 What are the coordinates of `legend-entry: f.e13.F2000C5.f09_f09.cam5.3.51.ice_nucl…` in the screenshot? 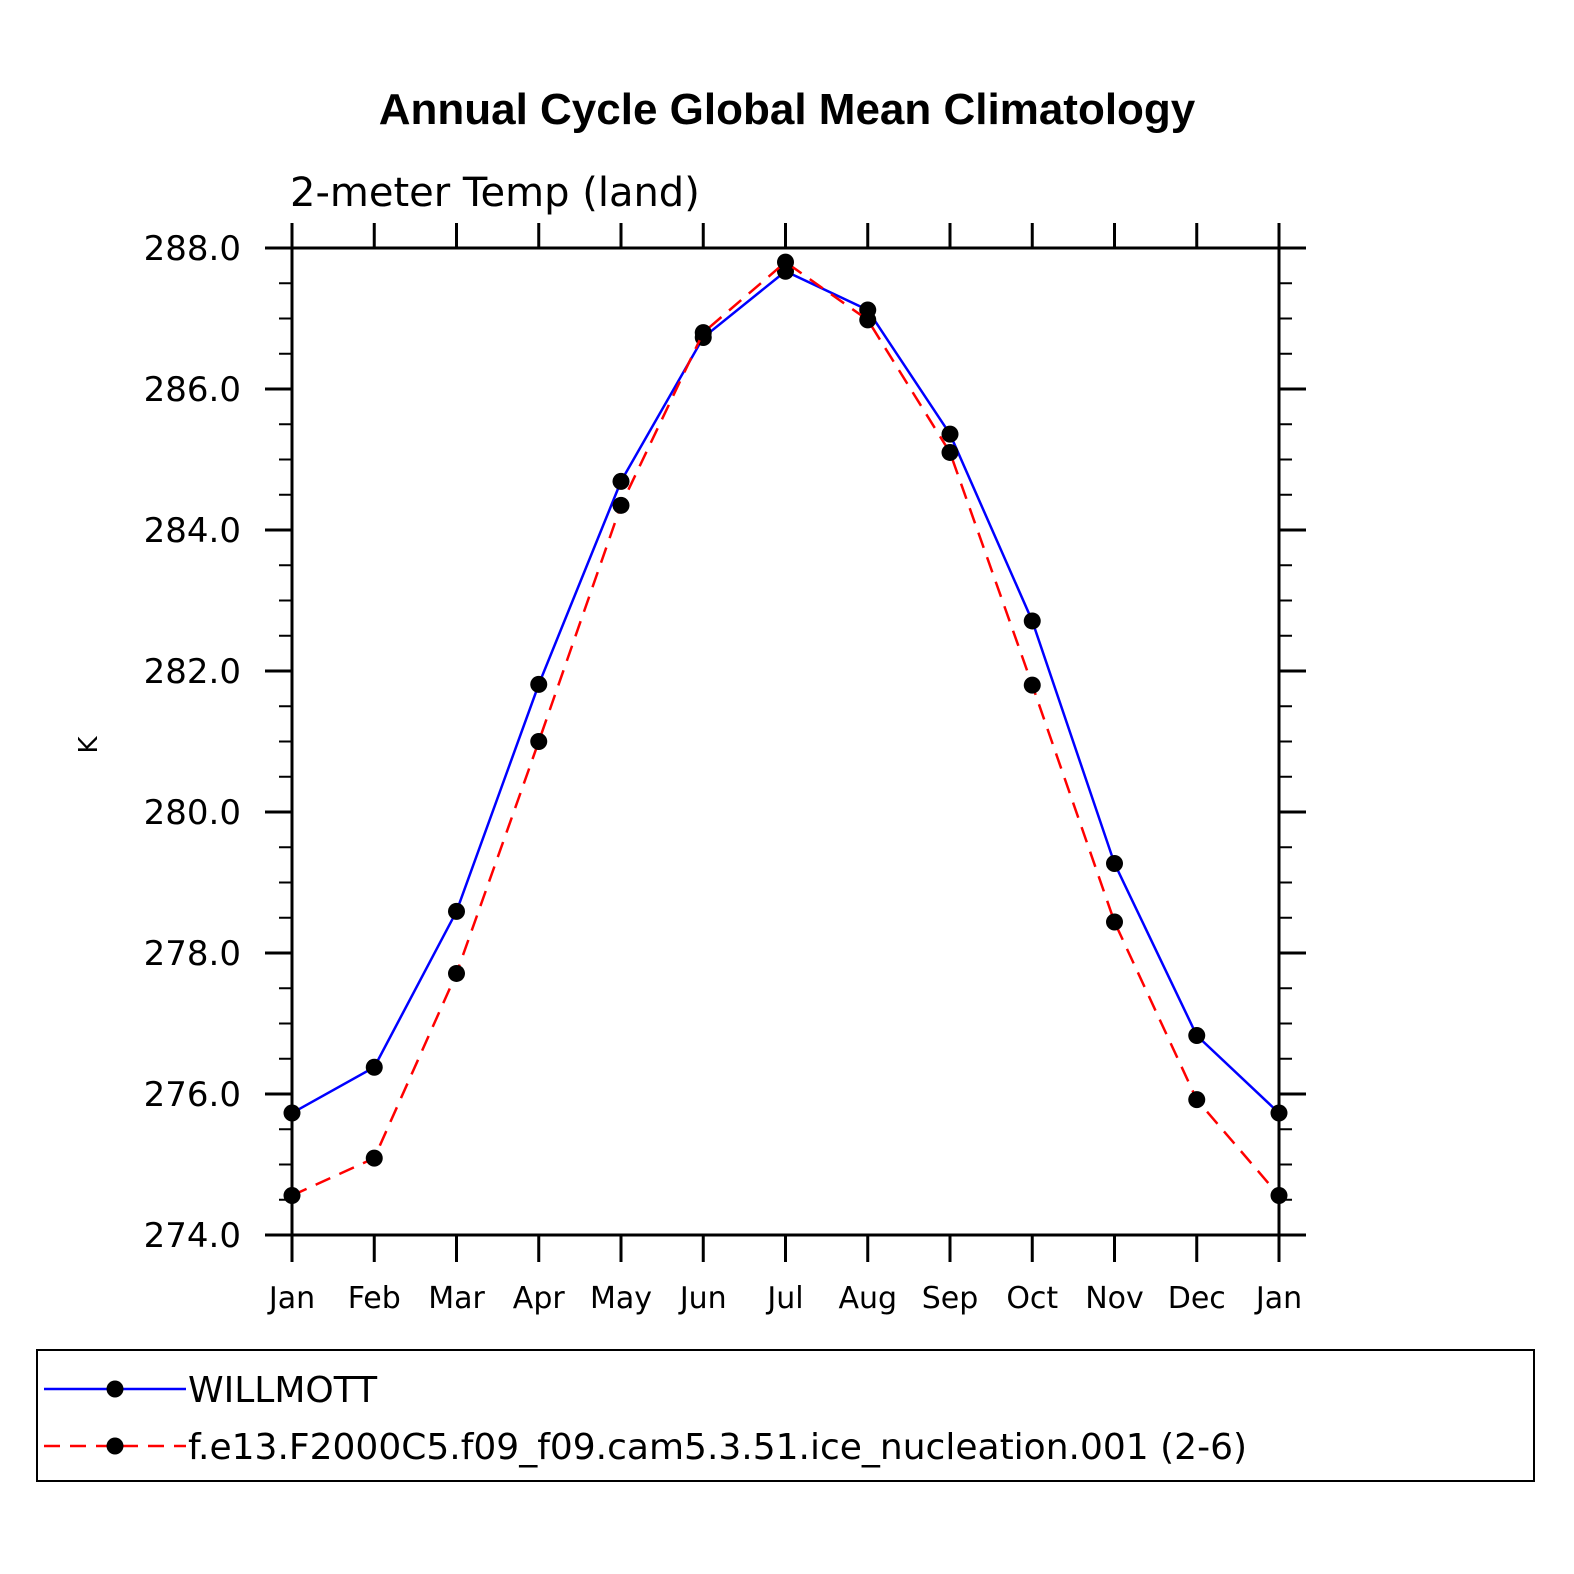 It's located at (645, 1447).